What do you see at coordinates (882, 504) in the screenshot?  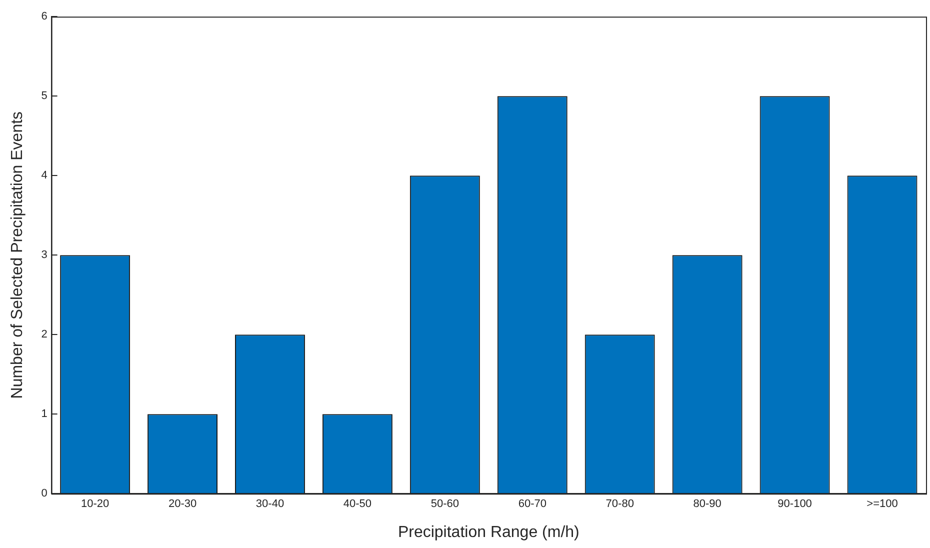 I see `x-tick-label: >=100` at bounding box center [882, 504].